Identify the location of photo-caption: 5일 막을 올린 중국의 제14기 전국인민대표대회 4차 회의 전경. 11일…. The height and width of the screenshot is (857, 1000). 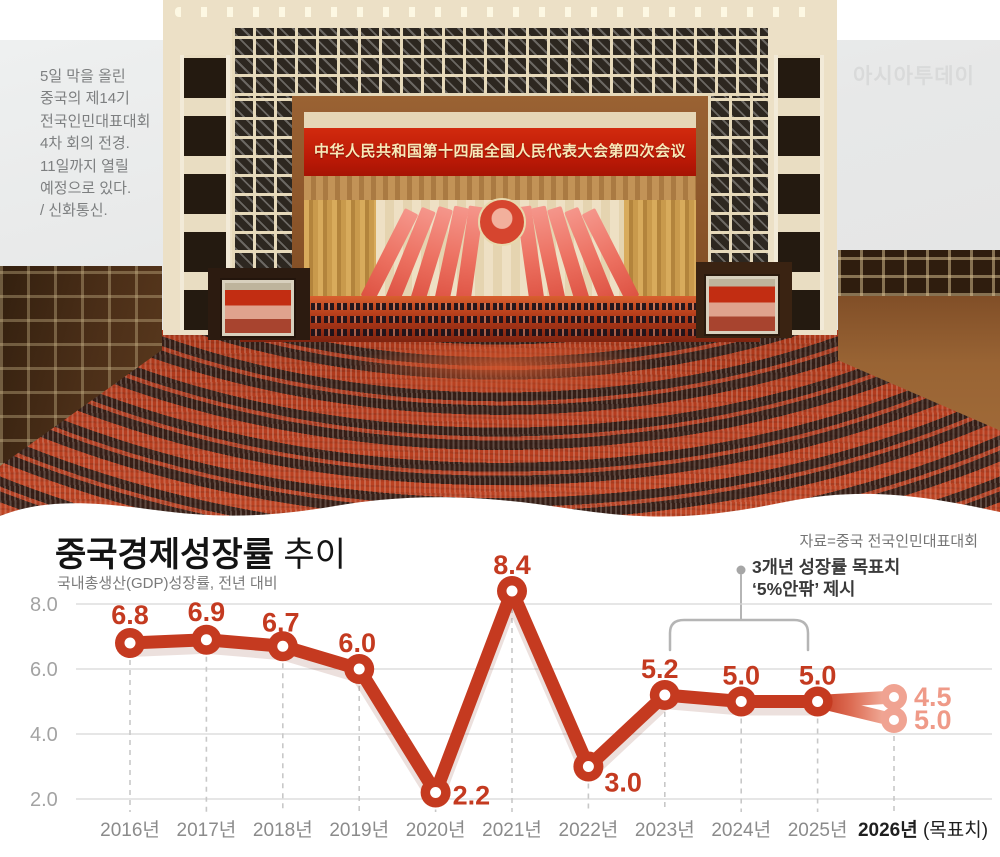
(105, 144).